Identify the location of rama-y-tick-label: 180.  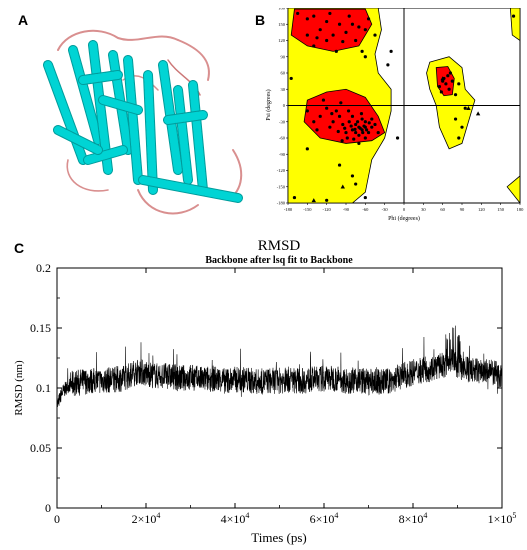
(282, 9).